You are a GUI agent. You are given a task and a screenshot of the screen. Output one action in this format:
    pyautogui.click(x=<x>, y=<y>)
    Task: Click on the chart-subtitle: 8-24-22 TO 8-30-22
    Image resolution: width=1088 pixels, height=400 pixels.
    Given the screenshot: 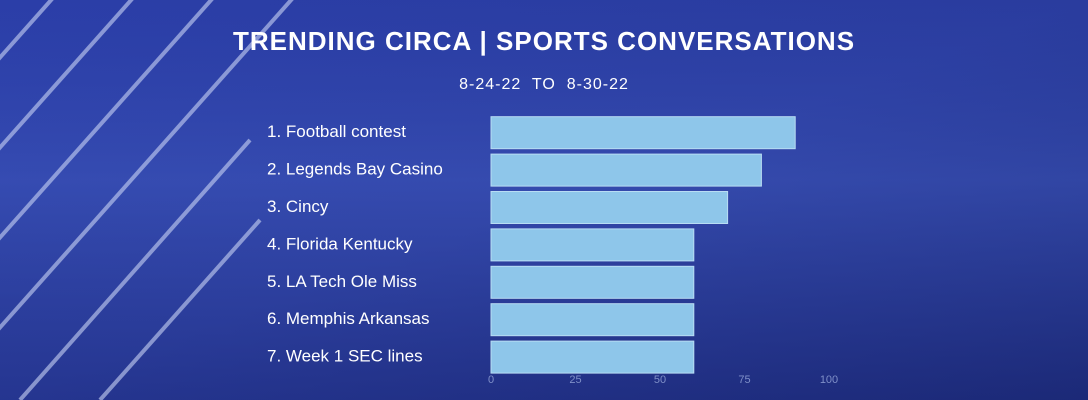 What is the action you would take?
    pyautogui.click(x=544, y=84)
    